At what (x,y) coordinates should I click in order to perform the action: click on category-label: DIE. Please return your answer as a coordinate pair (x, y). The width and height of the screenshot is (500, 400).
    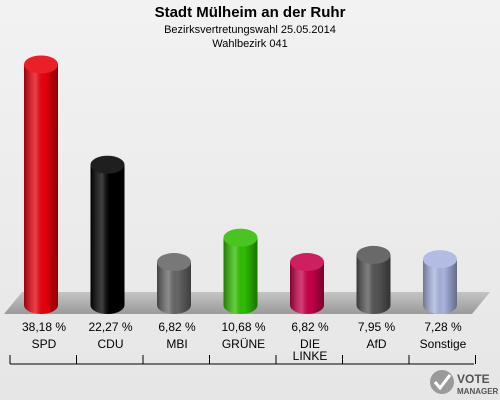
    Looking at the image, I should click on (310, 344).